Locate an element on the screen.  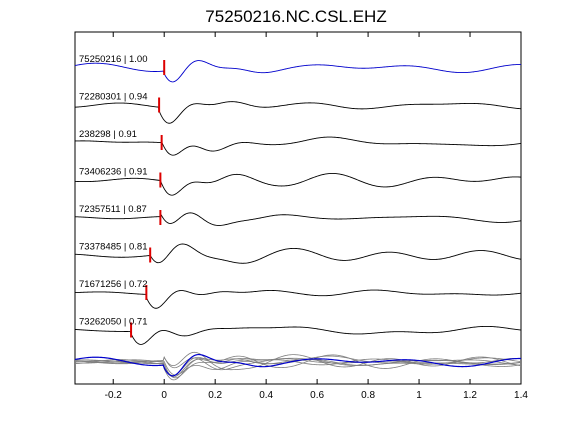
x-tick-label: 1.2 is located at coordinates (470, 395).